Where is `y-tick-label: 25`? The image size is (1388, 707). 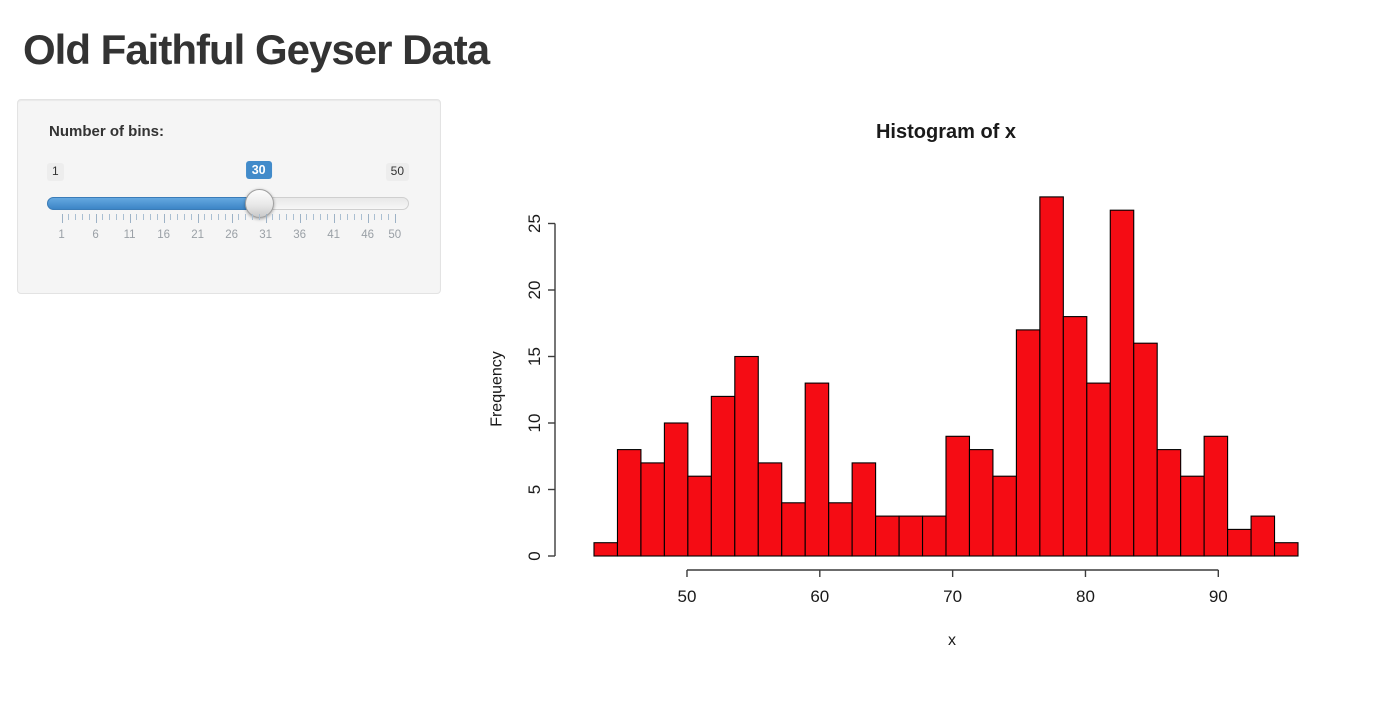
y-tick-label: 25 is located at coordinates (534, 223).